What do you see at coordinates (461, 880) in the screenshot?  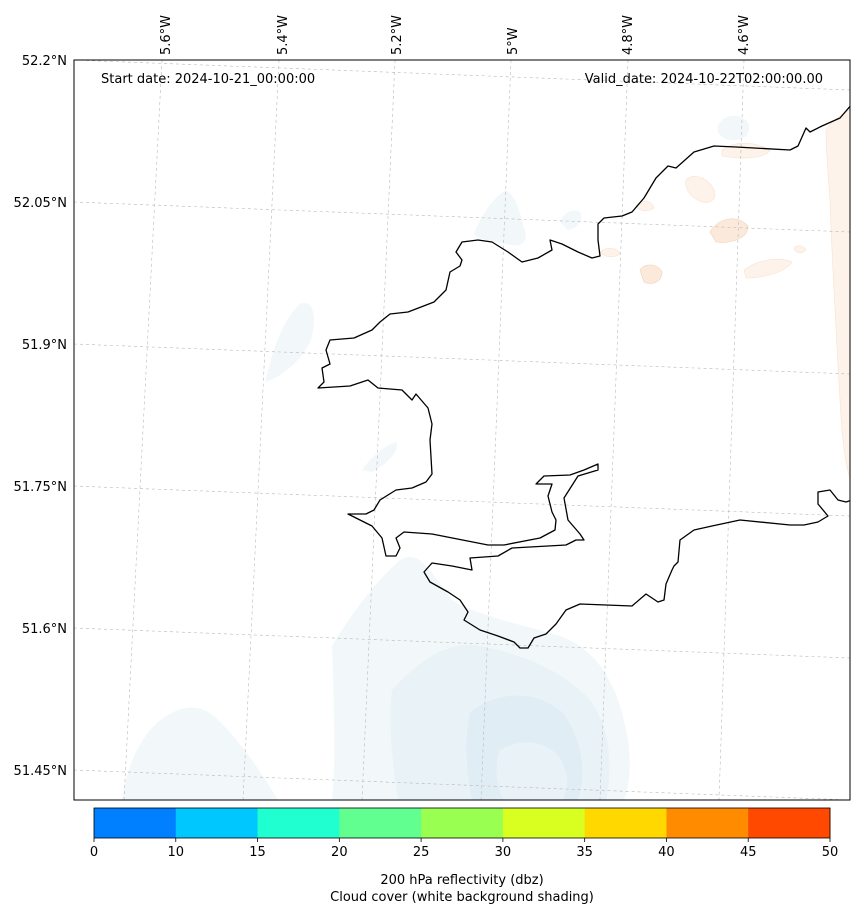 I see `colorbar-label: 200 hPa reflectivity (dbz)` at bounding box center [461, 880].